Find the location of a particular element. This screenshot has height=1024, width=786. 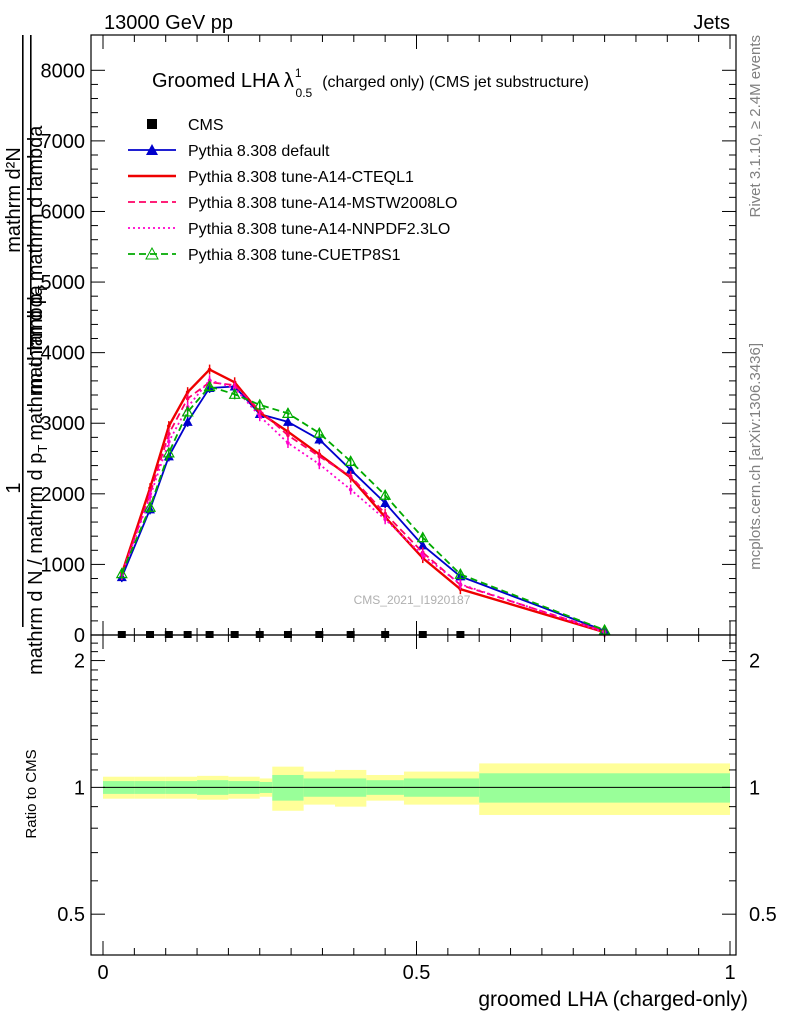

legend-label: Pythia 8.308 default is located at coordinates (259, 151).